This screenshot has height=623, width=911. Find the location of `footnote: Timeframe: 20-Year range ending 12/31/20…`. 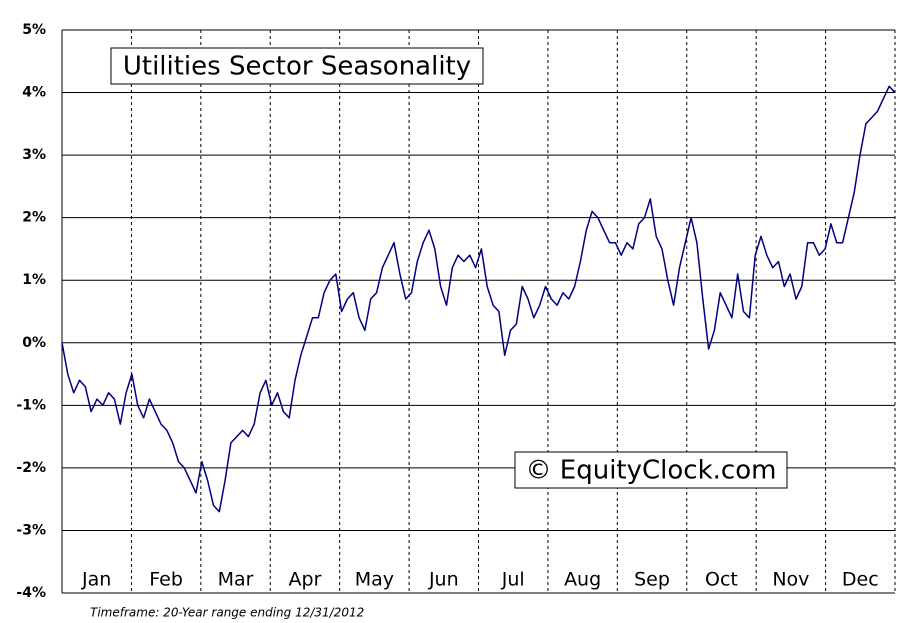

footnote: Timeframe: 20-Year range ending 12/31/20… is located at coordinates (227, 613).